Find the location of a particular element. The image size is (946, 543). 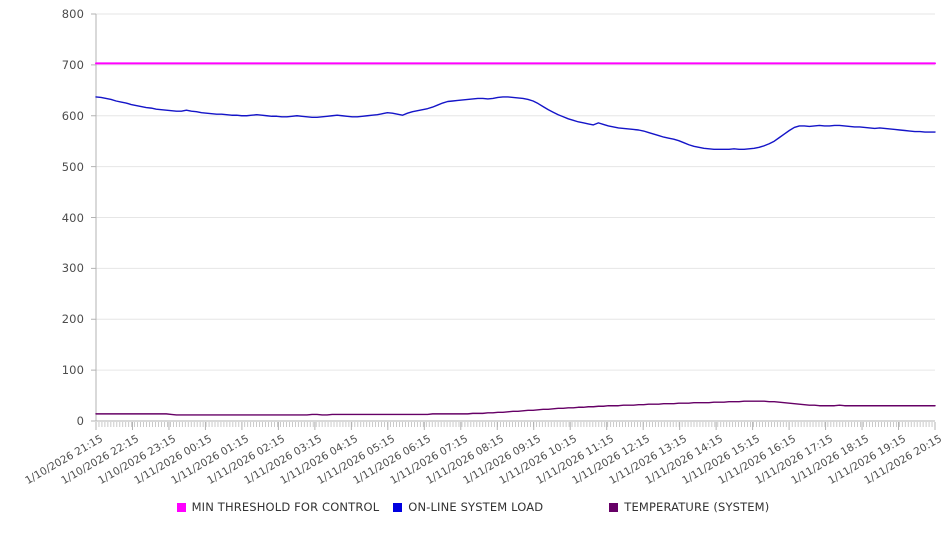

y-axis-tick-label: 600 is located at coordinates (72, 115).